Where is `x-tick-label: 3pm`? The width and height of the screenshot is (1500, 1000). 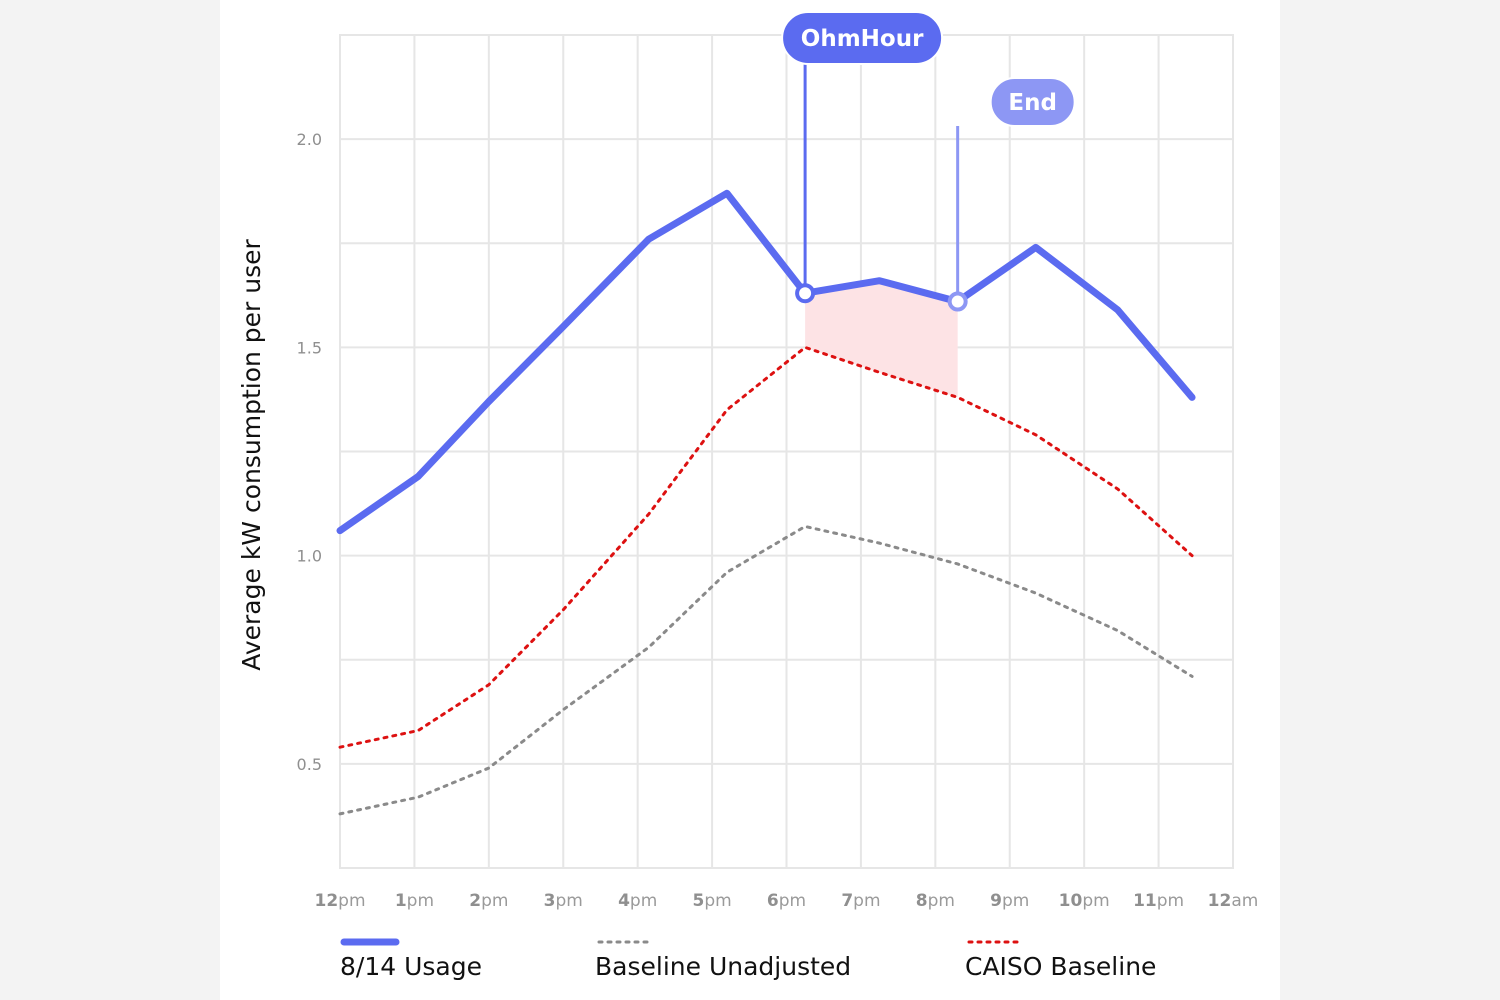 x-tick-label: 3pm is located at coordinates (563, 901).